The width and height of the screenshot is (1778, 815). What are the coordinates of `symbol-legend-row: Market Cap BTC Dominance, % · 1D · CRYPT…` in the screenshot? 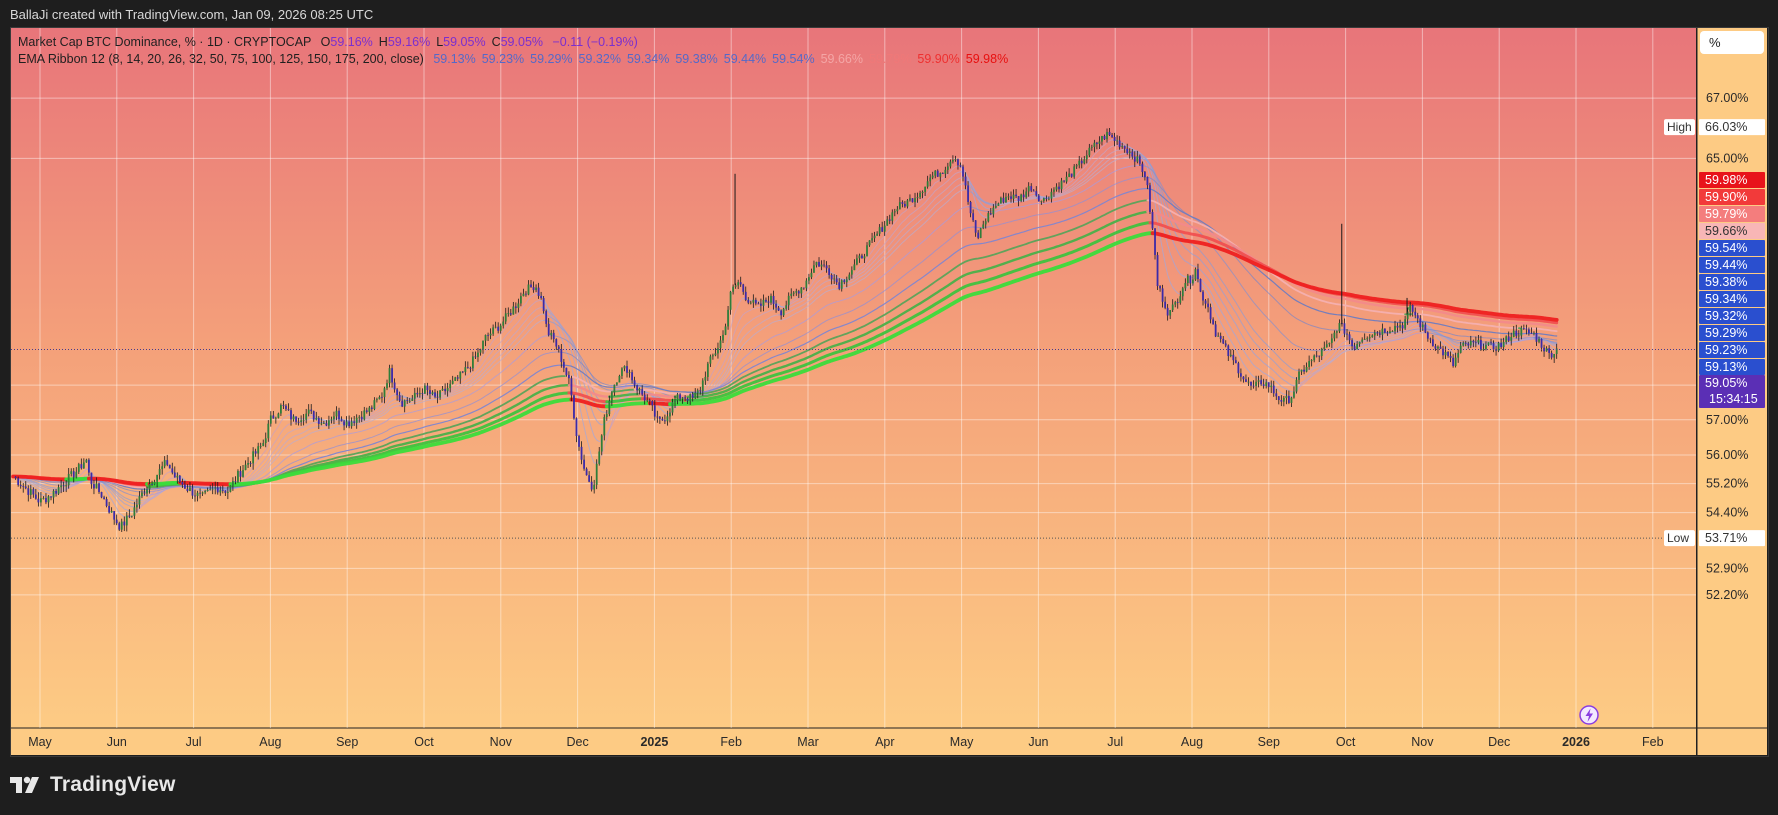 It's located at (513, 42).